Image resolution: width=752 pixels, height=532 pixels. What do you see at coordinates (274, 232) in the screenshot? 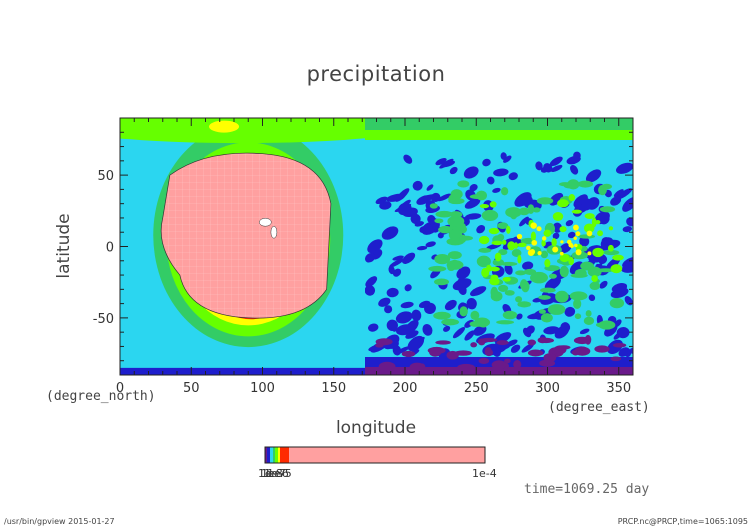
I see `core-hole` at bounding box center [274, 232].